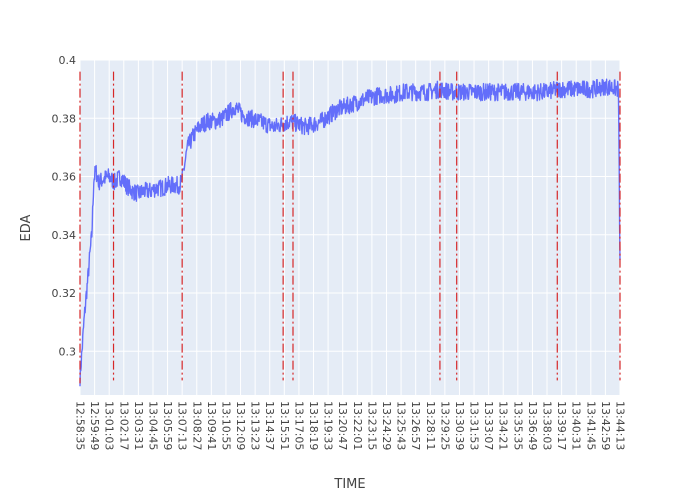  Describe the element at coordinates (444, 425) in the screenshot. I see `x-tick-label: 13:29:25` at that location.